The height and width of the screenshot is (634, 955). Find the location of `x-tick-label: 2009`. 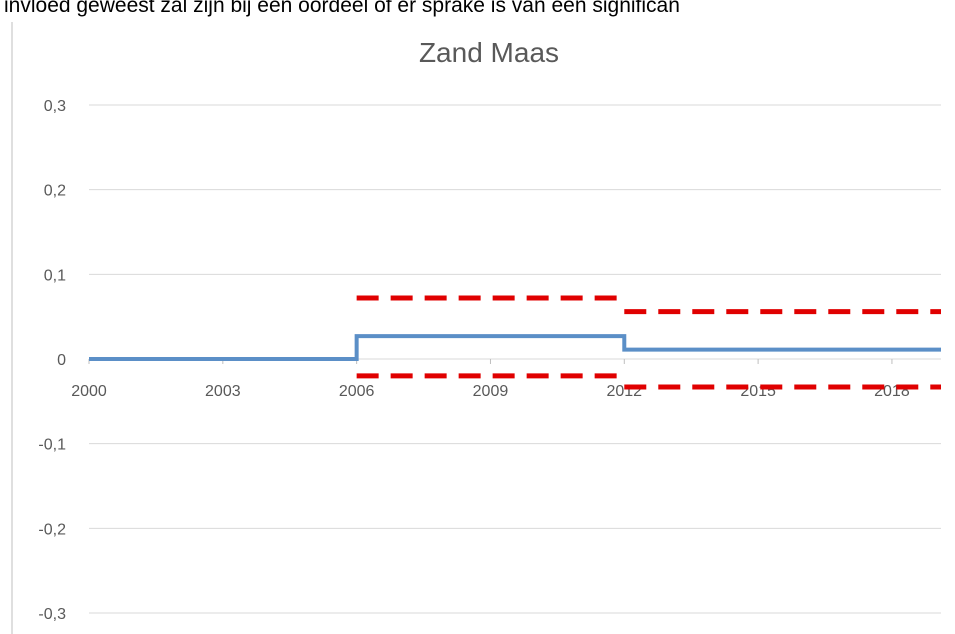

x-tick-label: 2009 is located at coordinates (491, 391).